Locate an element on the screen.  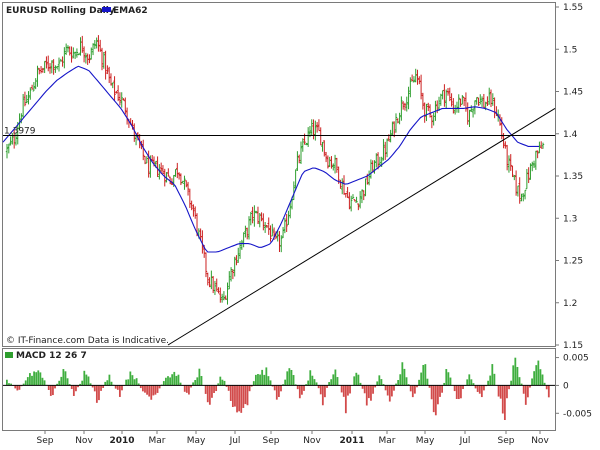
xtick-label-11: Jul is located at coordinates (465, 441).